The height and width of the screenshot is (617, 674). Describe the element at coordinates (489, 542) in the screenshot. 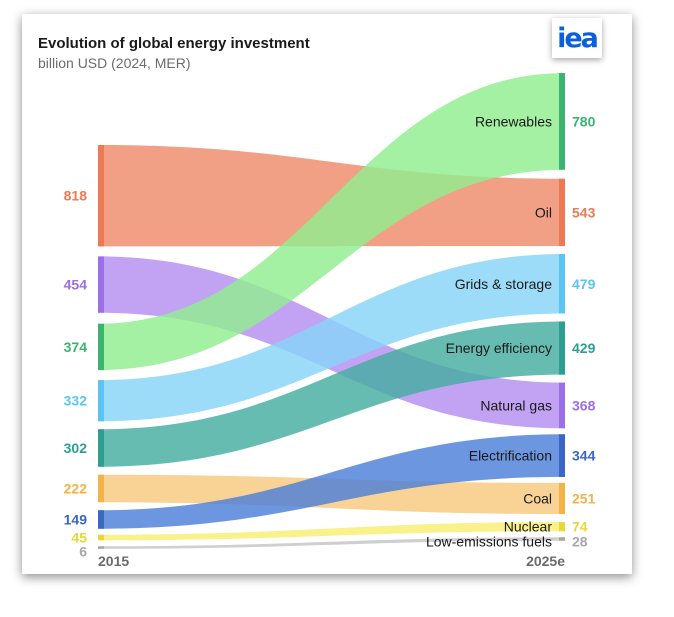

I see `label-low-emissions-fuels: Low-emissions fuels` at that location.